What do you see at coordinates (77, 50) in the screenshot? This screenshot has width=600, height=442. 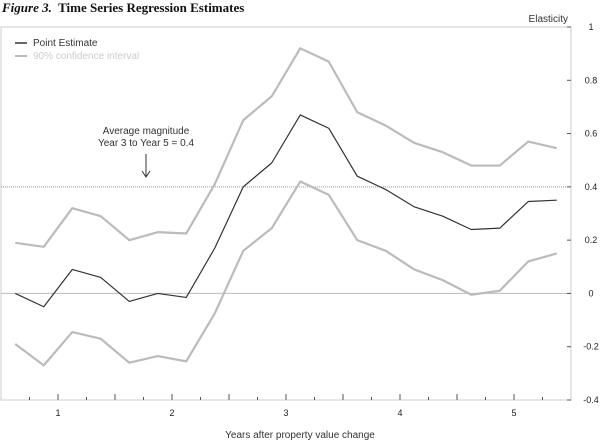 I see `legend: Point Estimate 90% confidence interval` at bounding box center [77, 50].